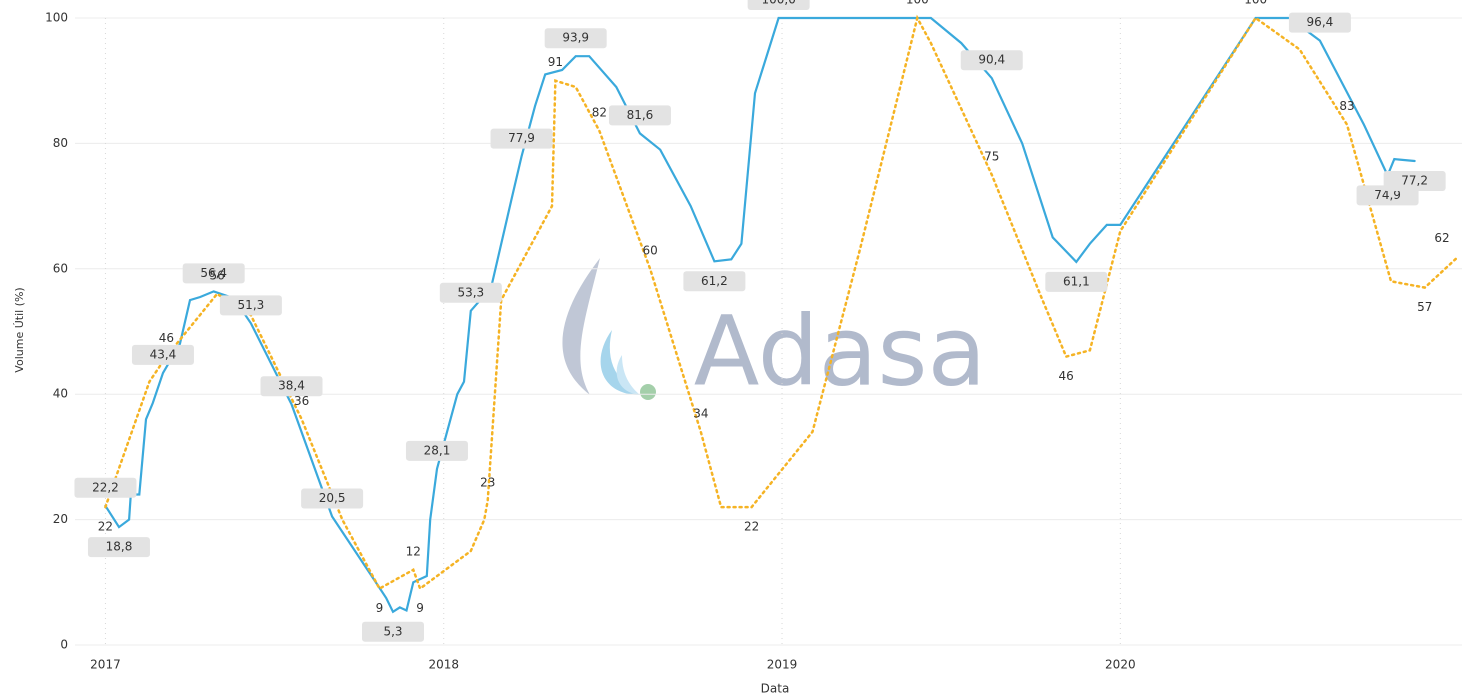 This screenshot has height=698, width=1462. Describe the element at coordinates (555, 62) in the screenshot. I see `data-label: 91` at that location.